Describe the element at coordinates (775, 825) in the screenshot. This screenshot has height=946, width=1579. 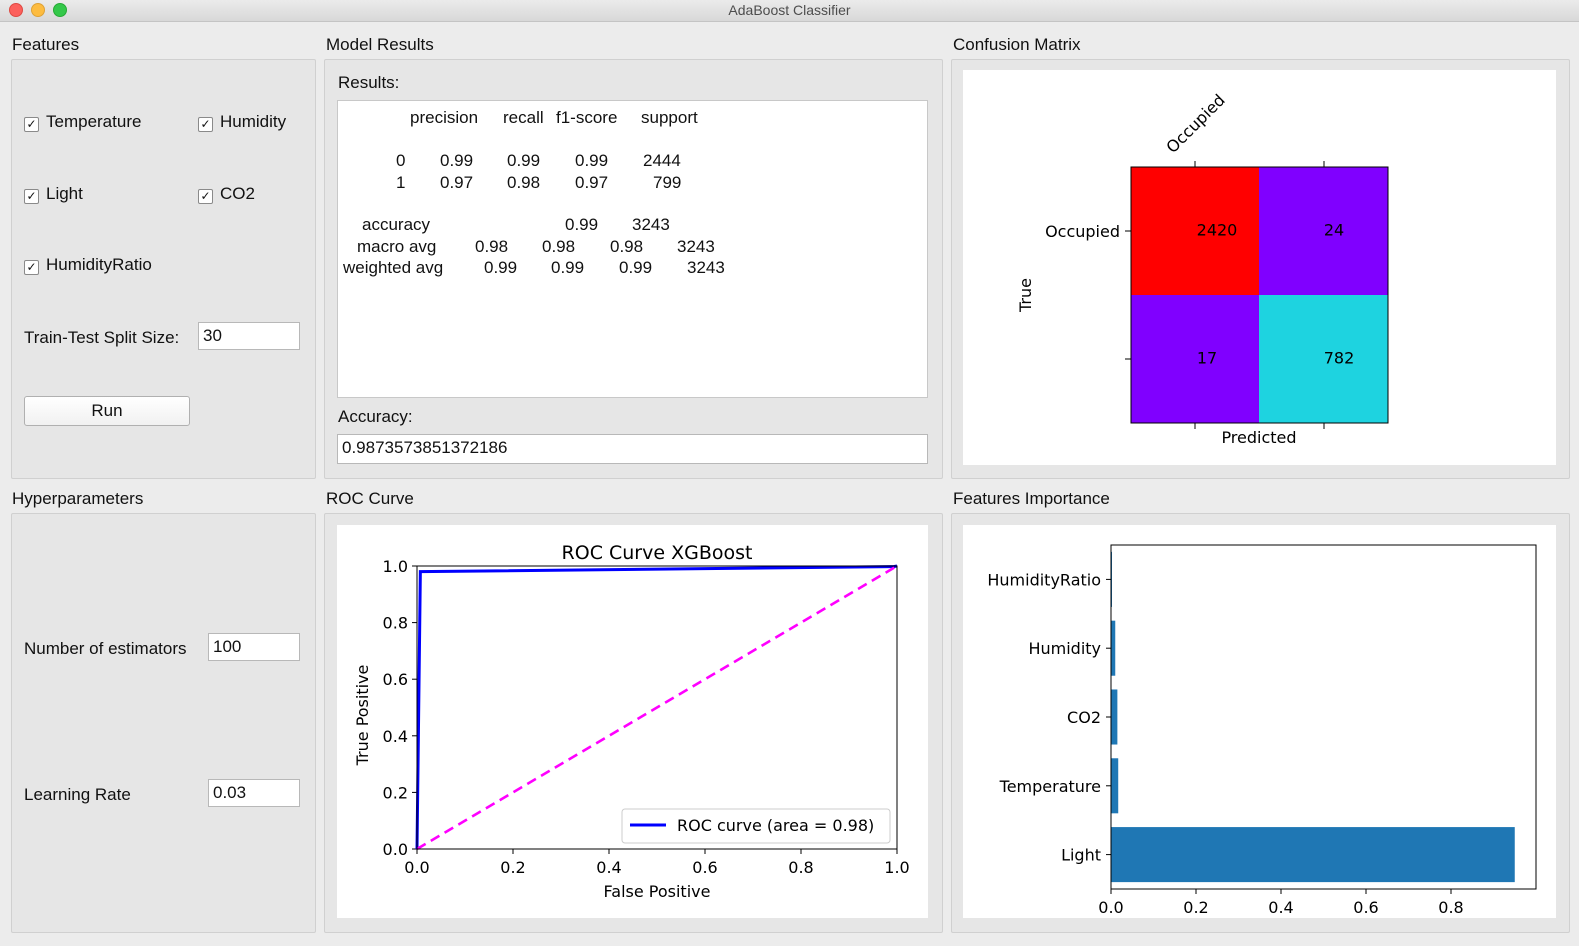
I see `roc-legend-label: ROC curve (area = 0.98)` at that location.